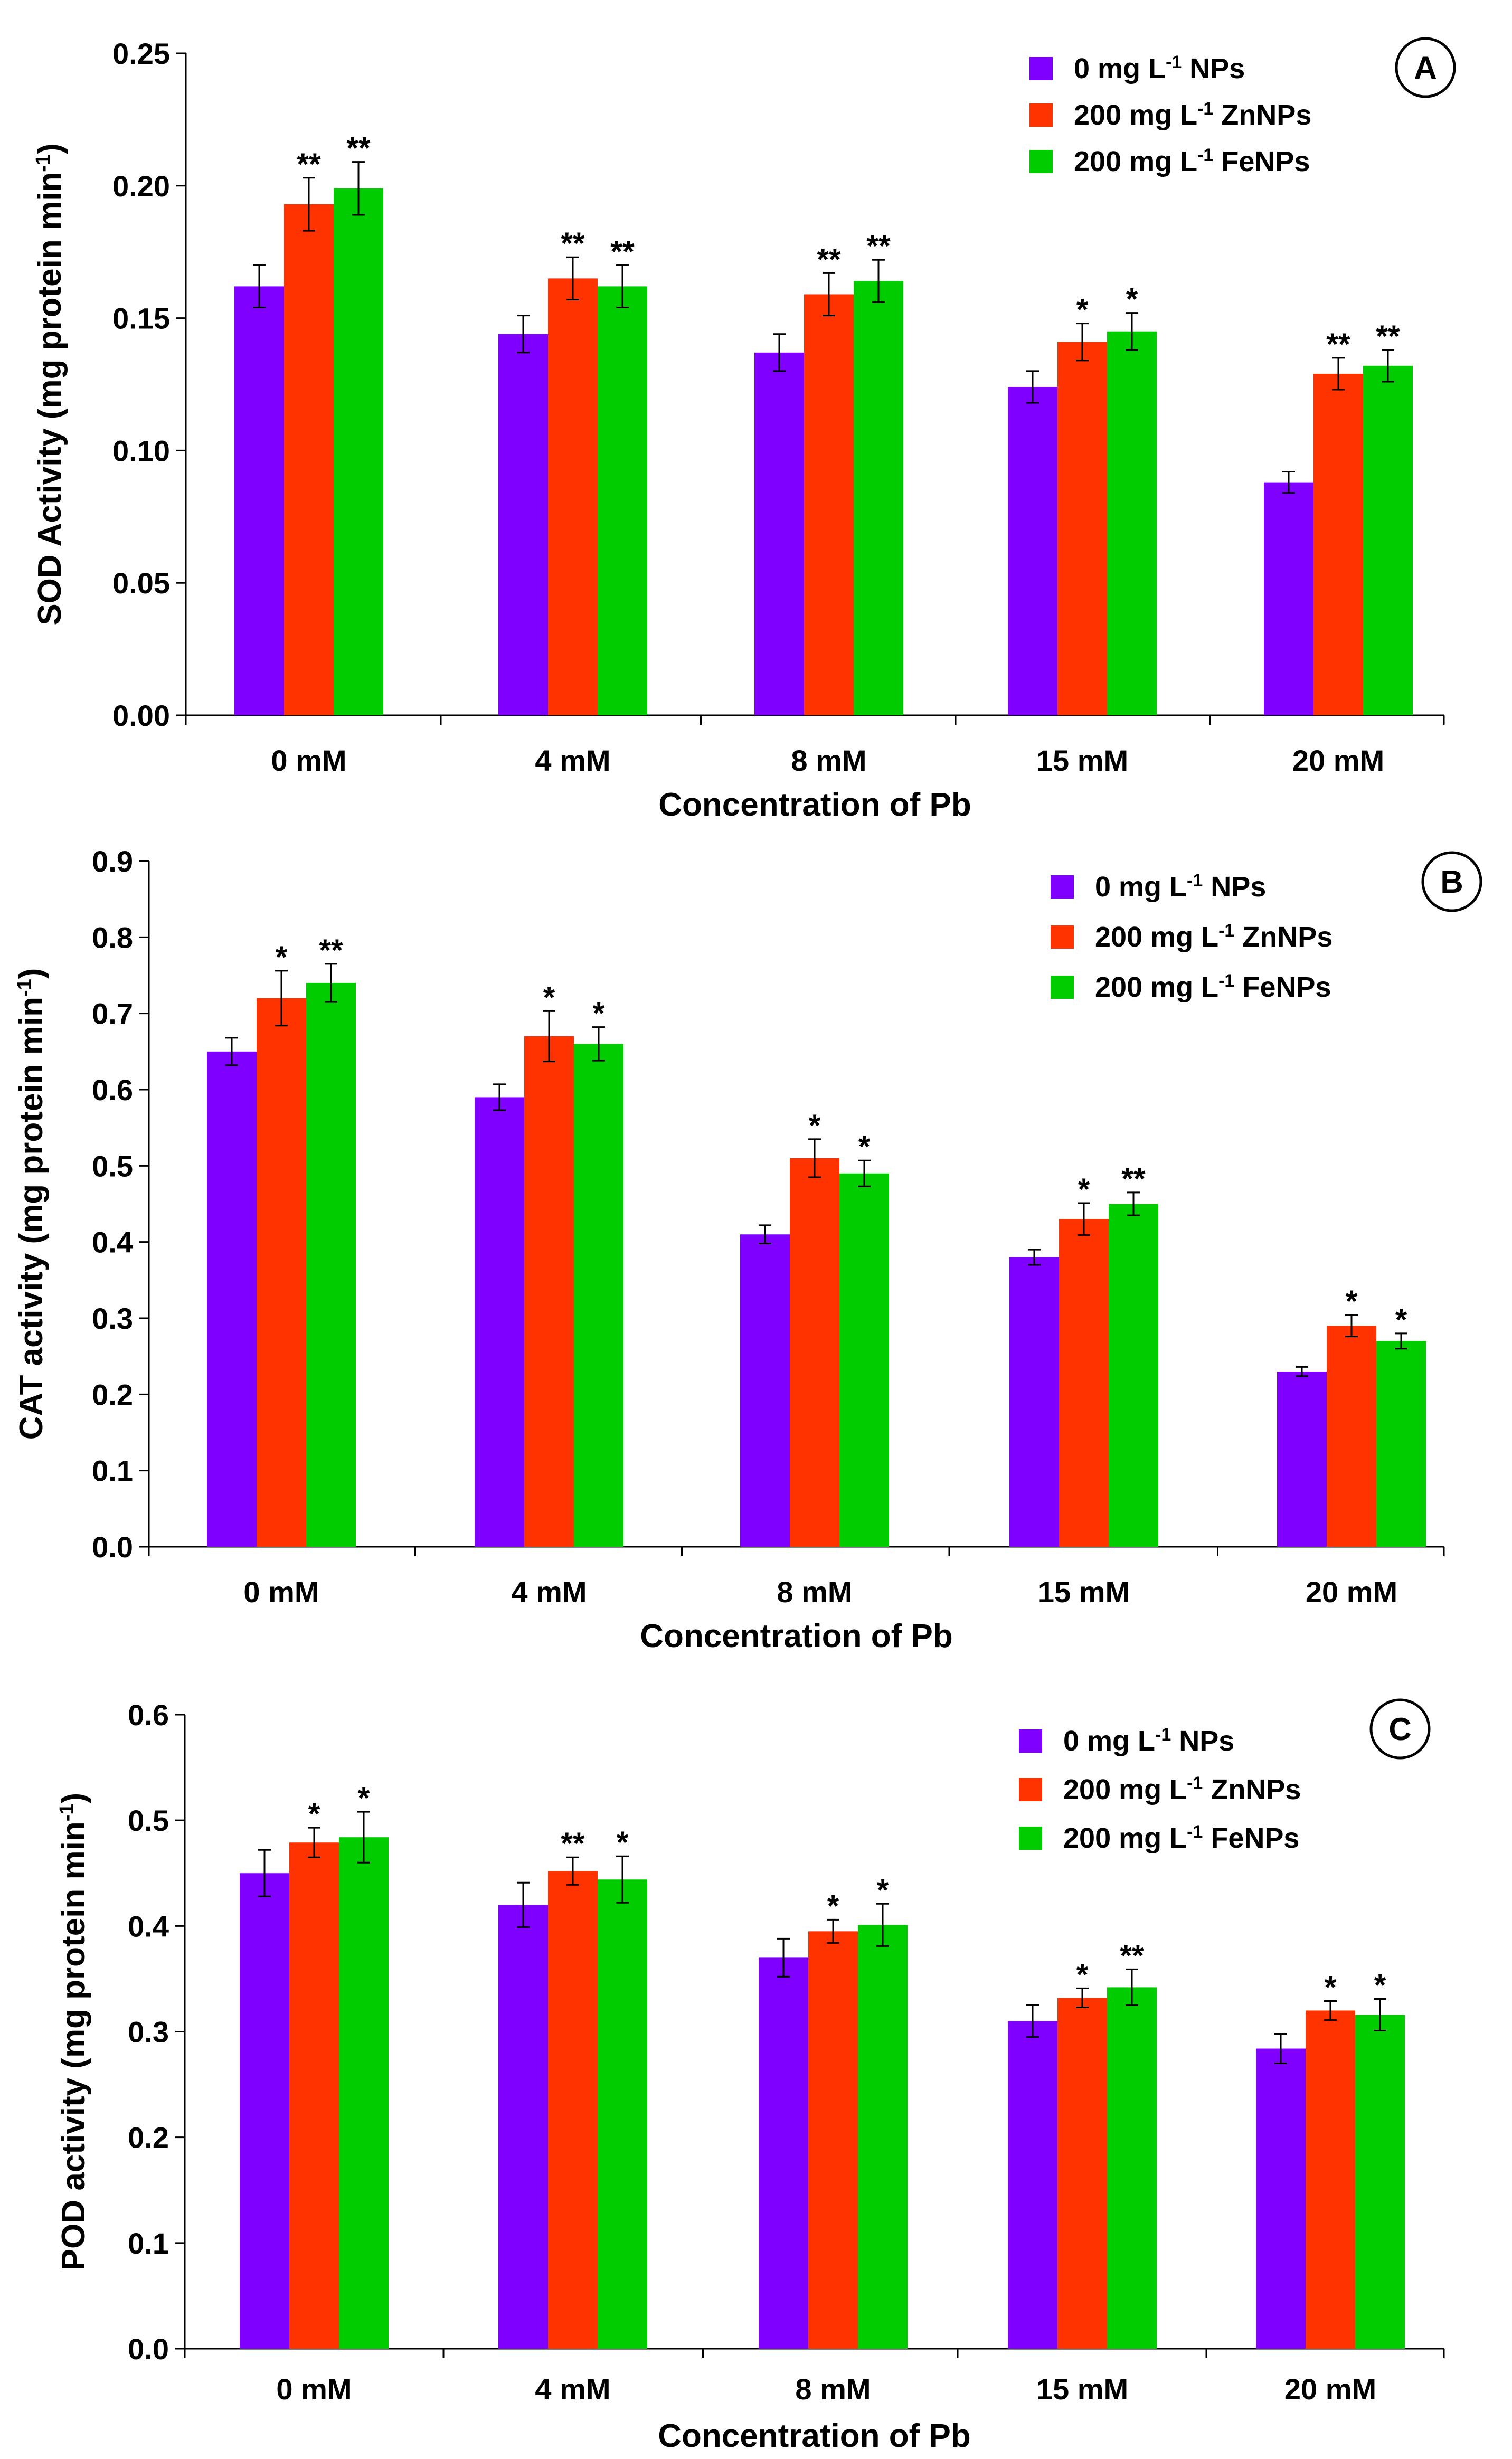  I want to click on panel-a-x-axis-title: Concentration of Pb, so click(815, 805).